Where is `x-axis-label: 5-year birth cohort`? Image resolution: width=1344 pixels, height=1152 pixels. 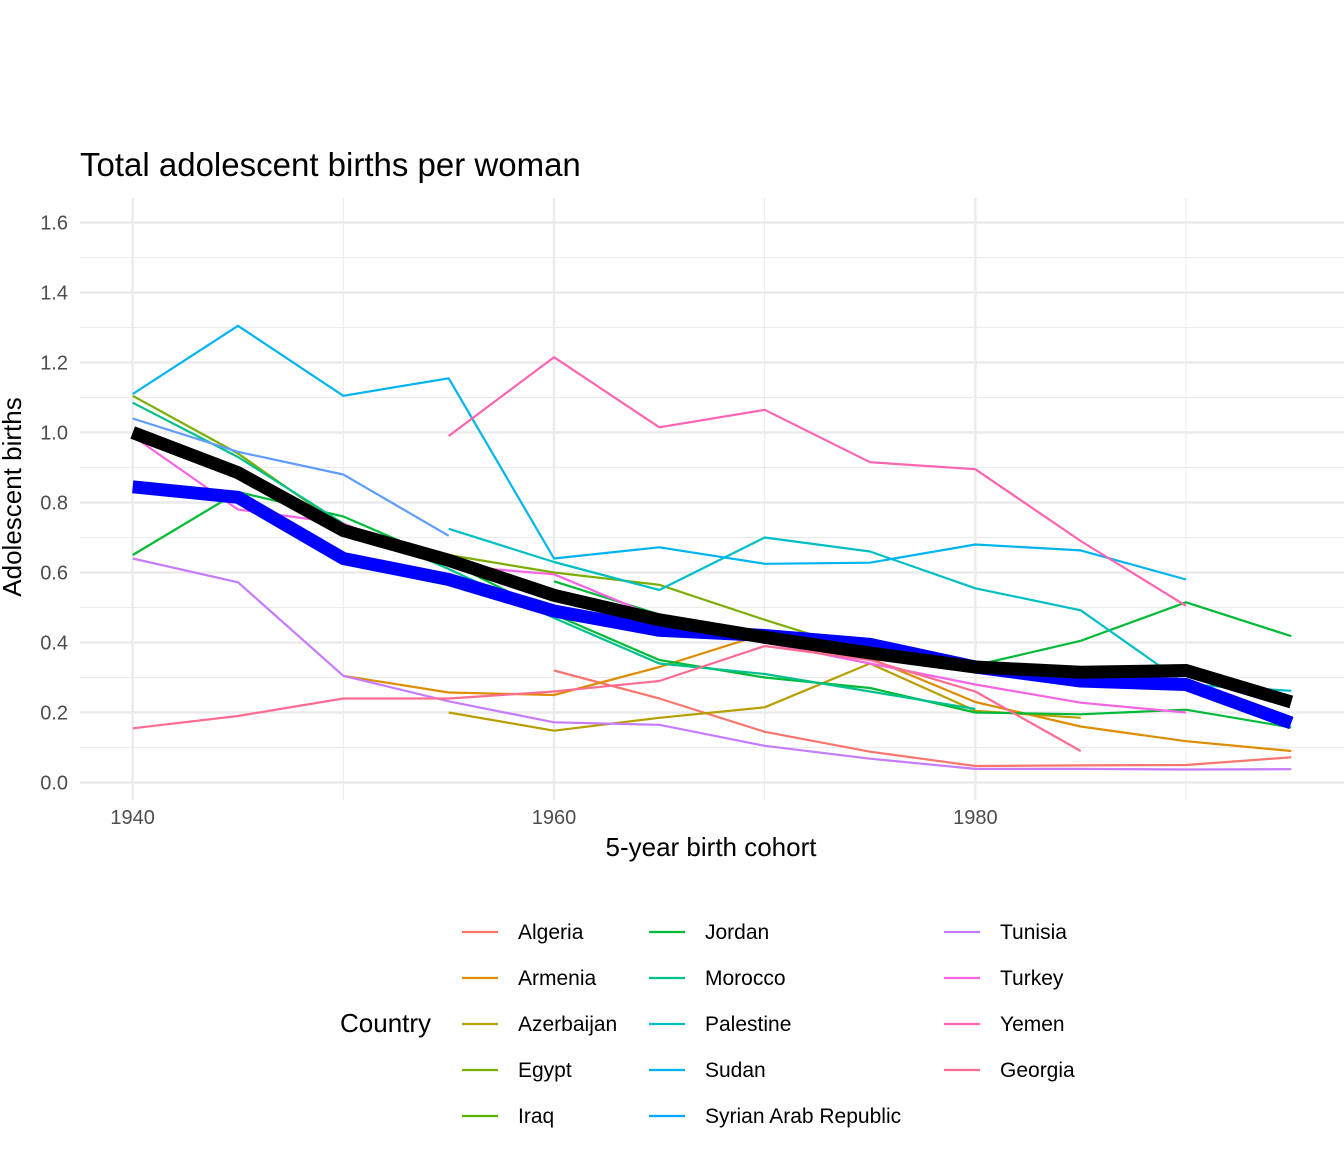 x-axis-label: 5-year birth cohort is located at coordinates (712, 847).